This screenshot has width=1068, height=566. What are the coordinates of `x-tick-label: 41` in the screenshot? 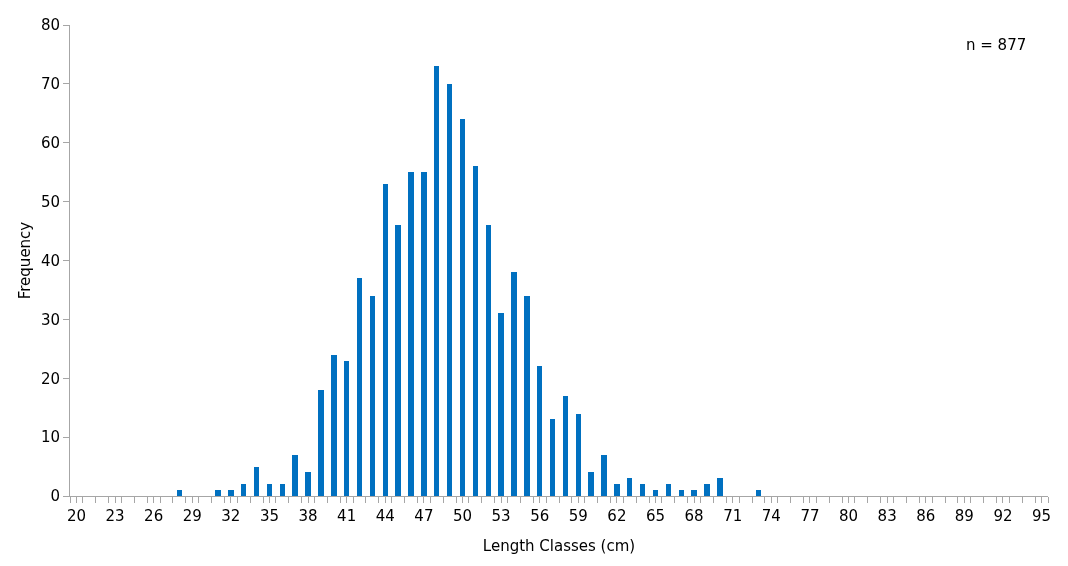 It's located at (347, 516).